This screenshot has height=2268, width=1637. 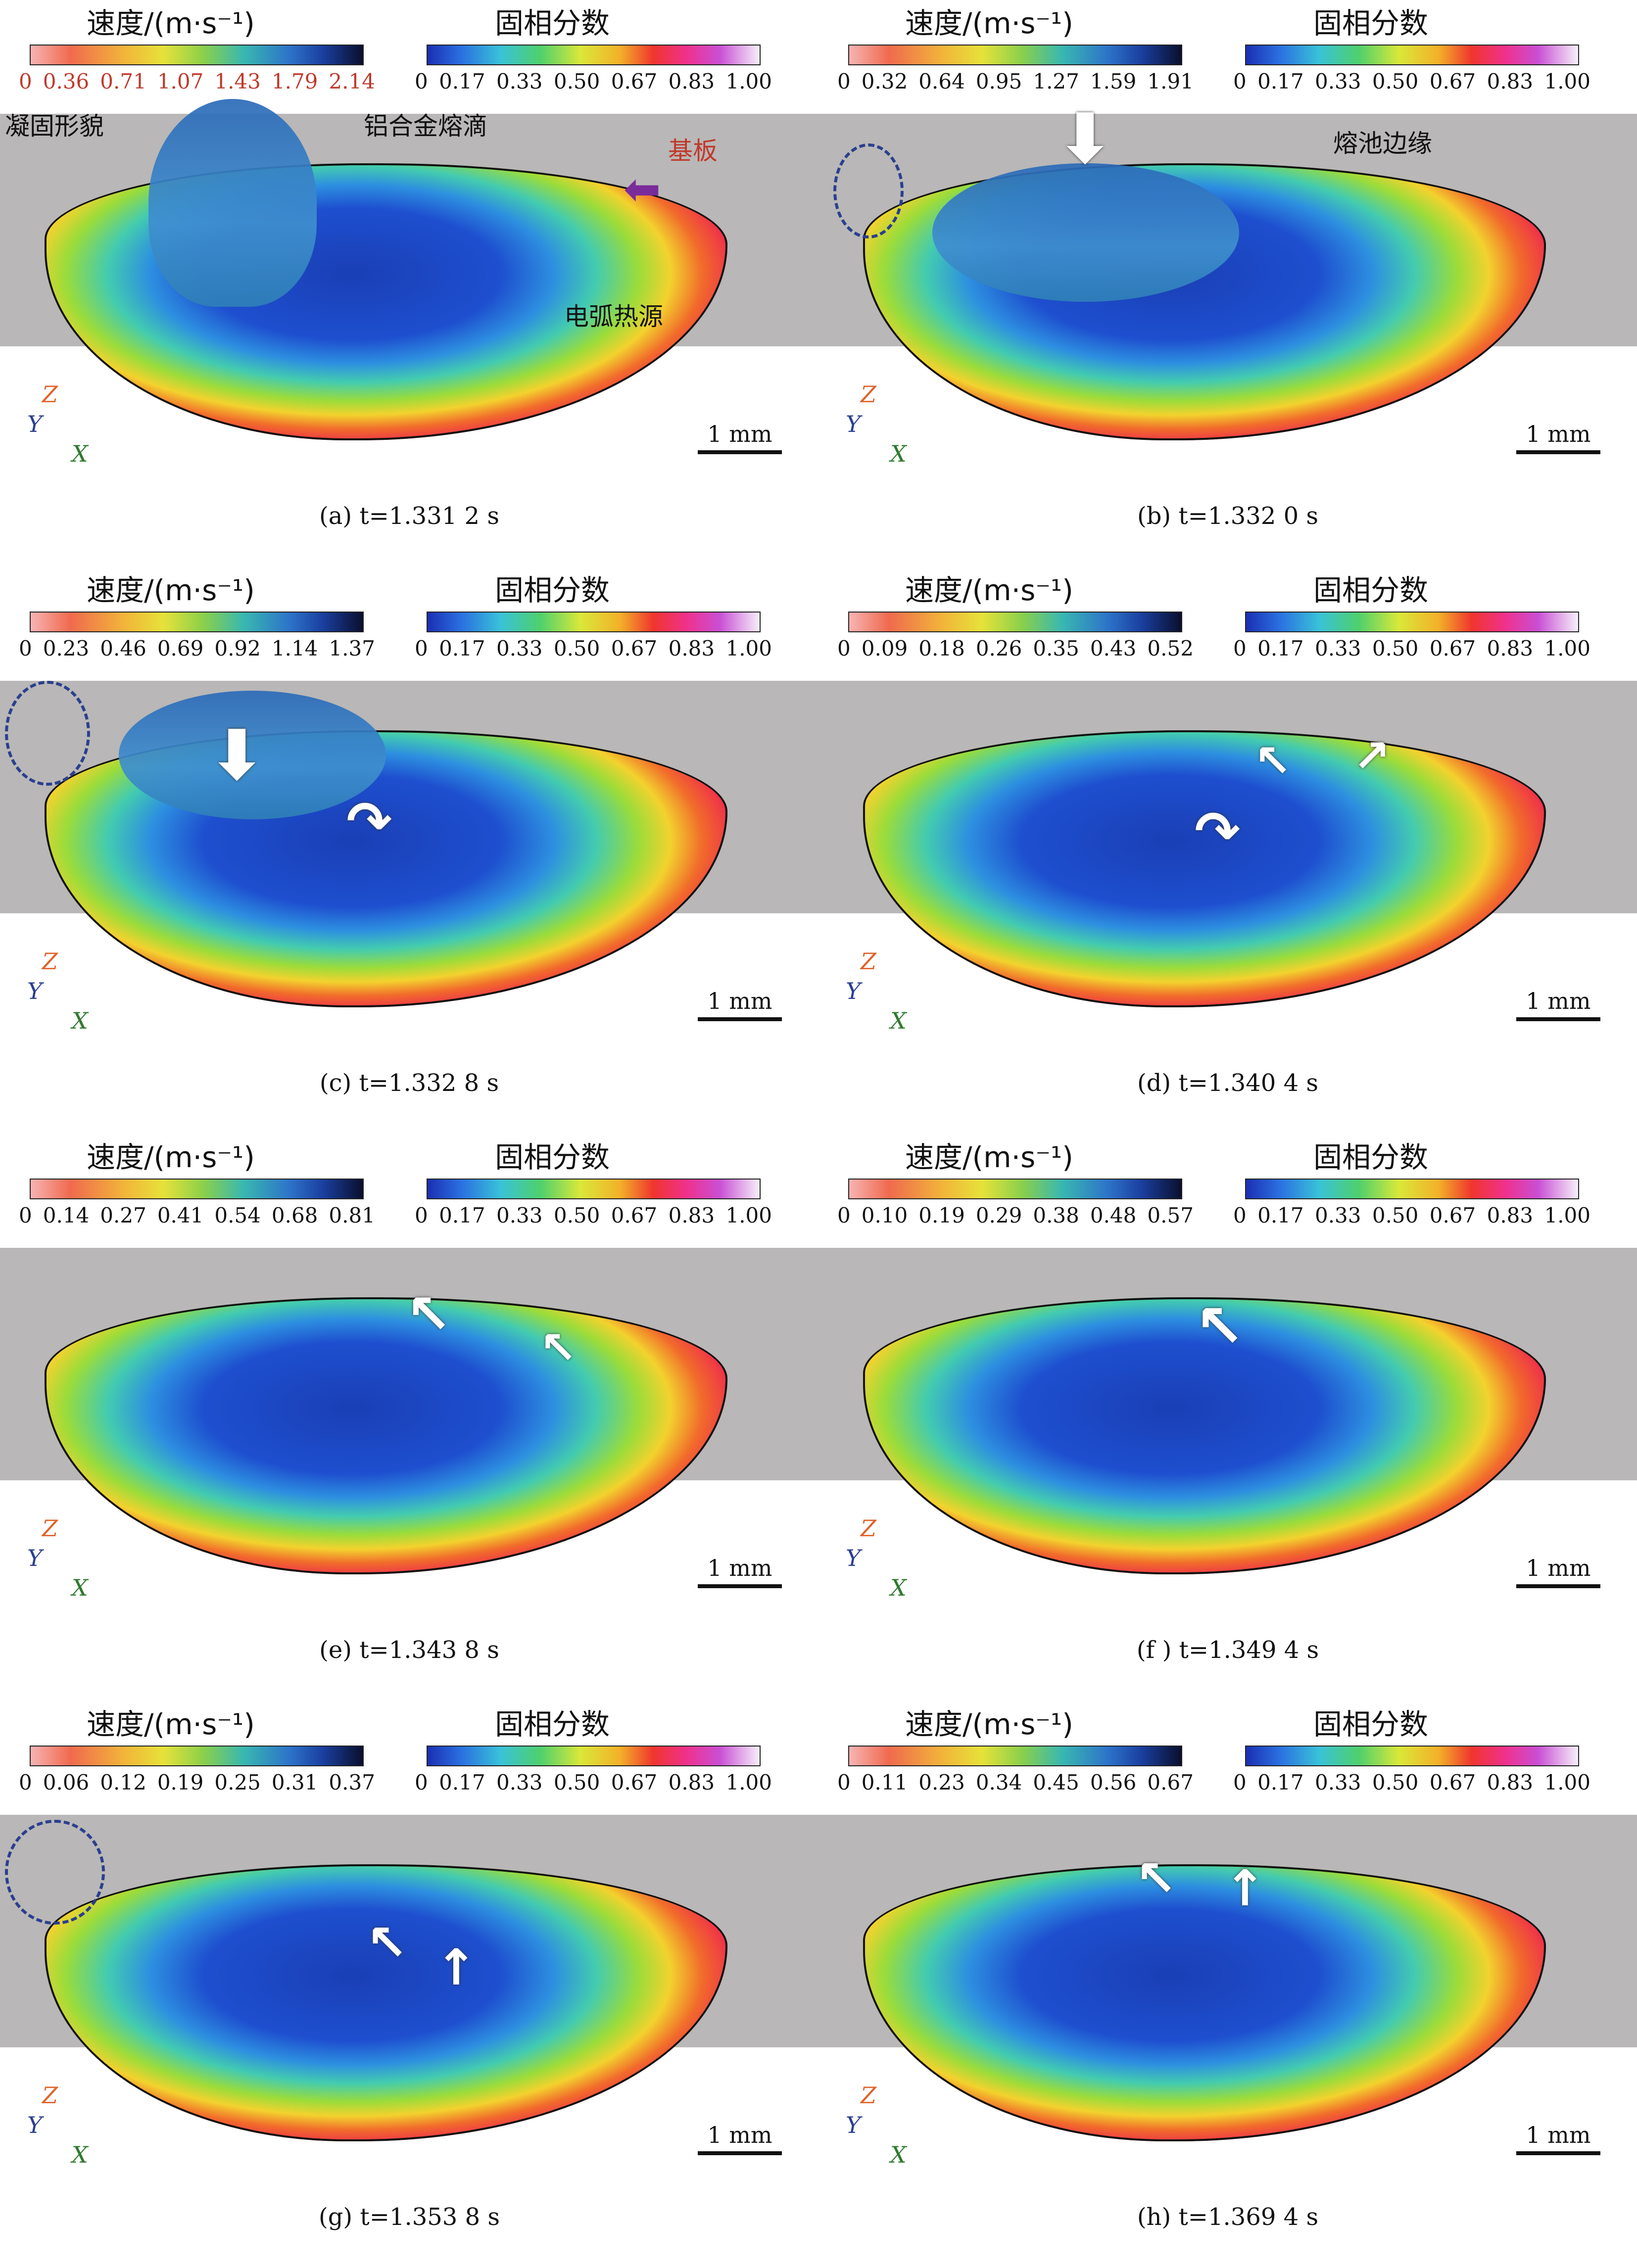 What do you see at coordinates (294, 82) in the screenshot?
I see `speed-tick: 1.79` at bounding box center [294, 82].